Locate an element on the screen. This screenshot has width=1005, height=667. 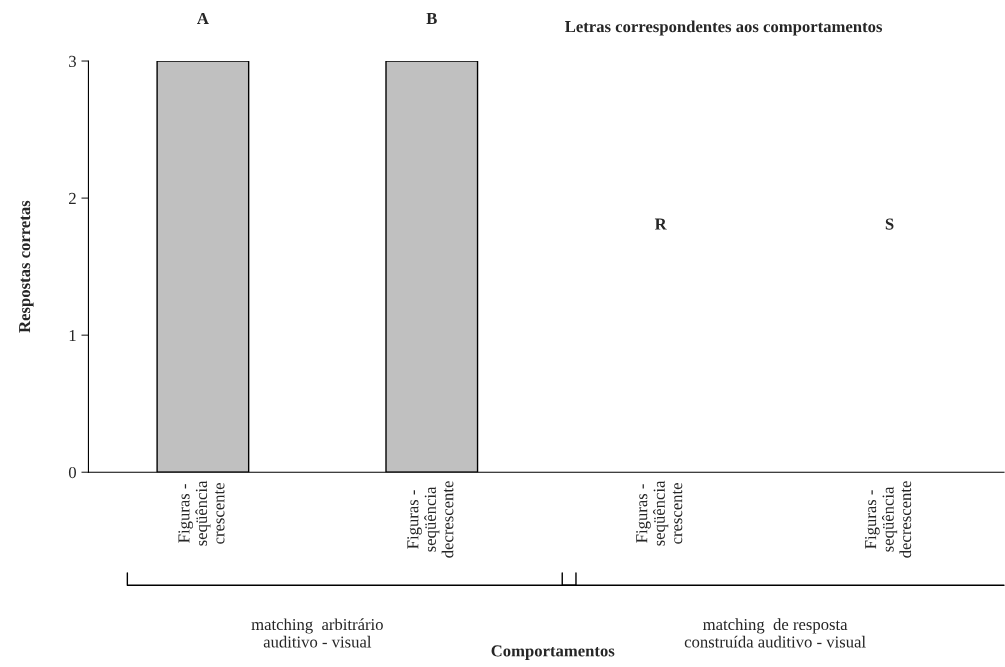
annotation: S is located at coordinates (889, 224).